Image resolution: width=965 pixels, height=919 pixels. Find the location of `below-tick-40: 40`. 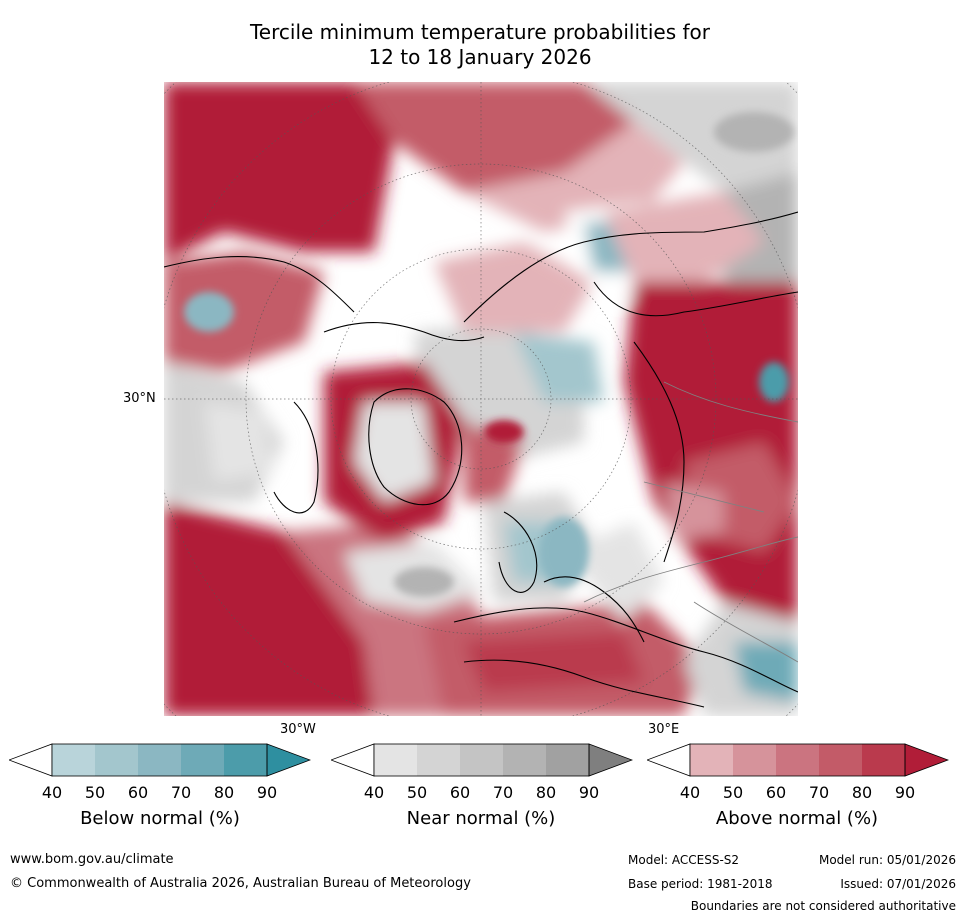

below-tick-40: 40 is located at coordinates (52, 792).